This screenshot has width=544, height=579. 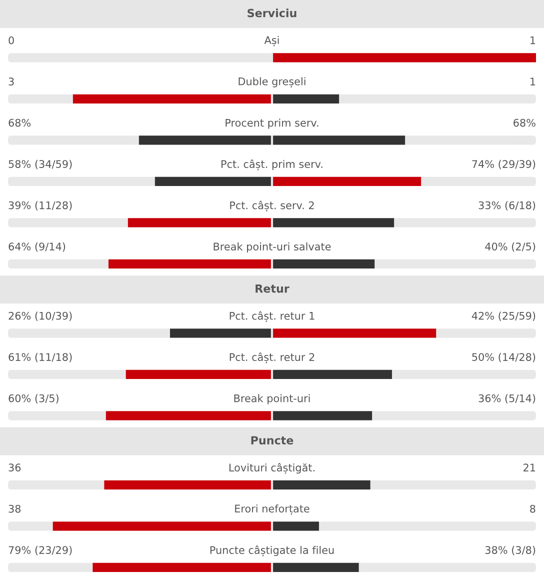 What do you see at coordinates (272, 440) in the screenshot?
I see `text: Puncte` at bounding box center [272, 440].